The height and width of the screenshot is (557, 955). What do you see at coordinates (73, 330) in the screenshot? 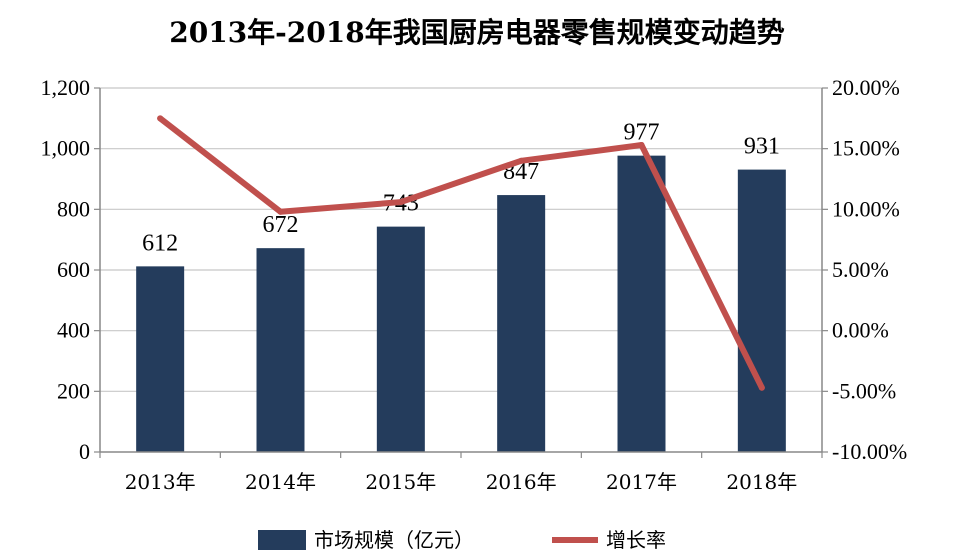
I see `y-left-tick-label: 400` at bounding box center [73, 330].